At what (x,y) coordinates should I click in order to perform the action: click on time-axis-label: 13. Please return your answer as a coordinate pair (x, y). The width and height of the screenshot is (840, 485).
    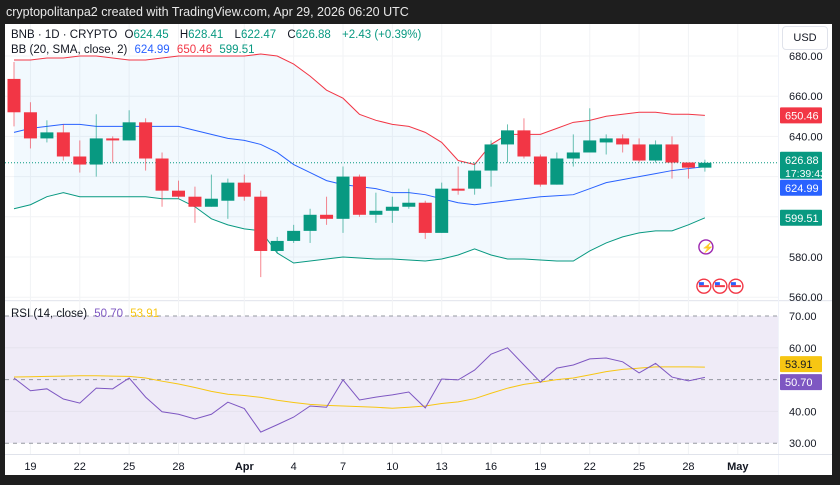
    Looking at the image, I should click on (442, 467).